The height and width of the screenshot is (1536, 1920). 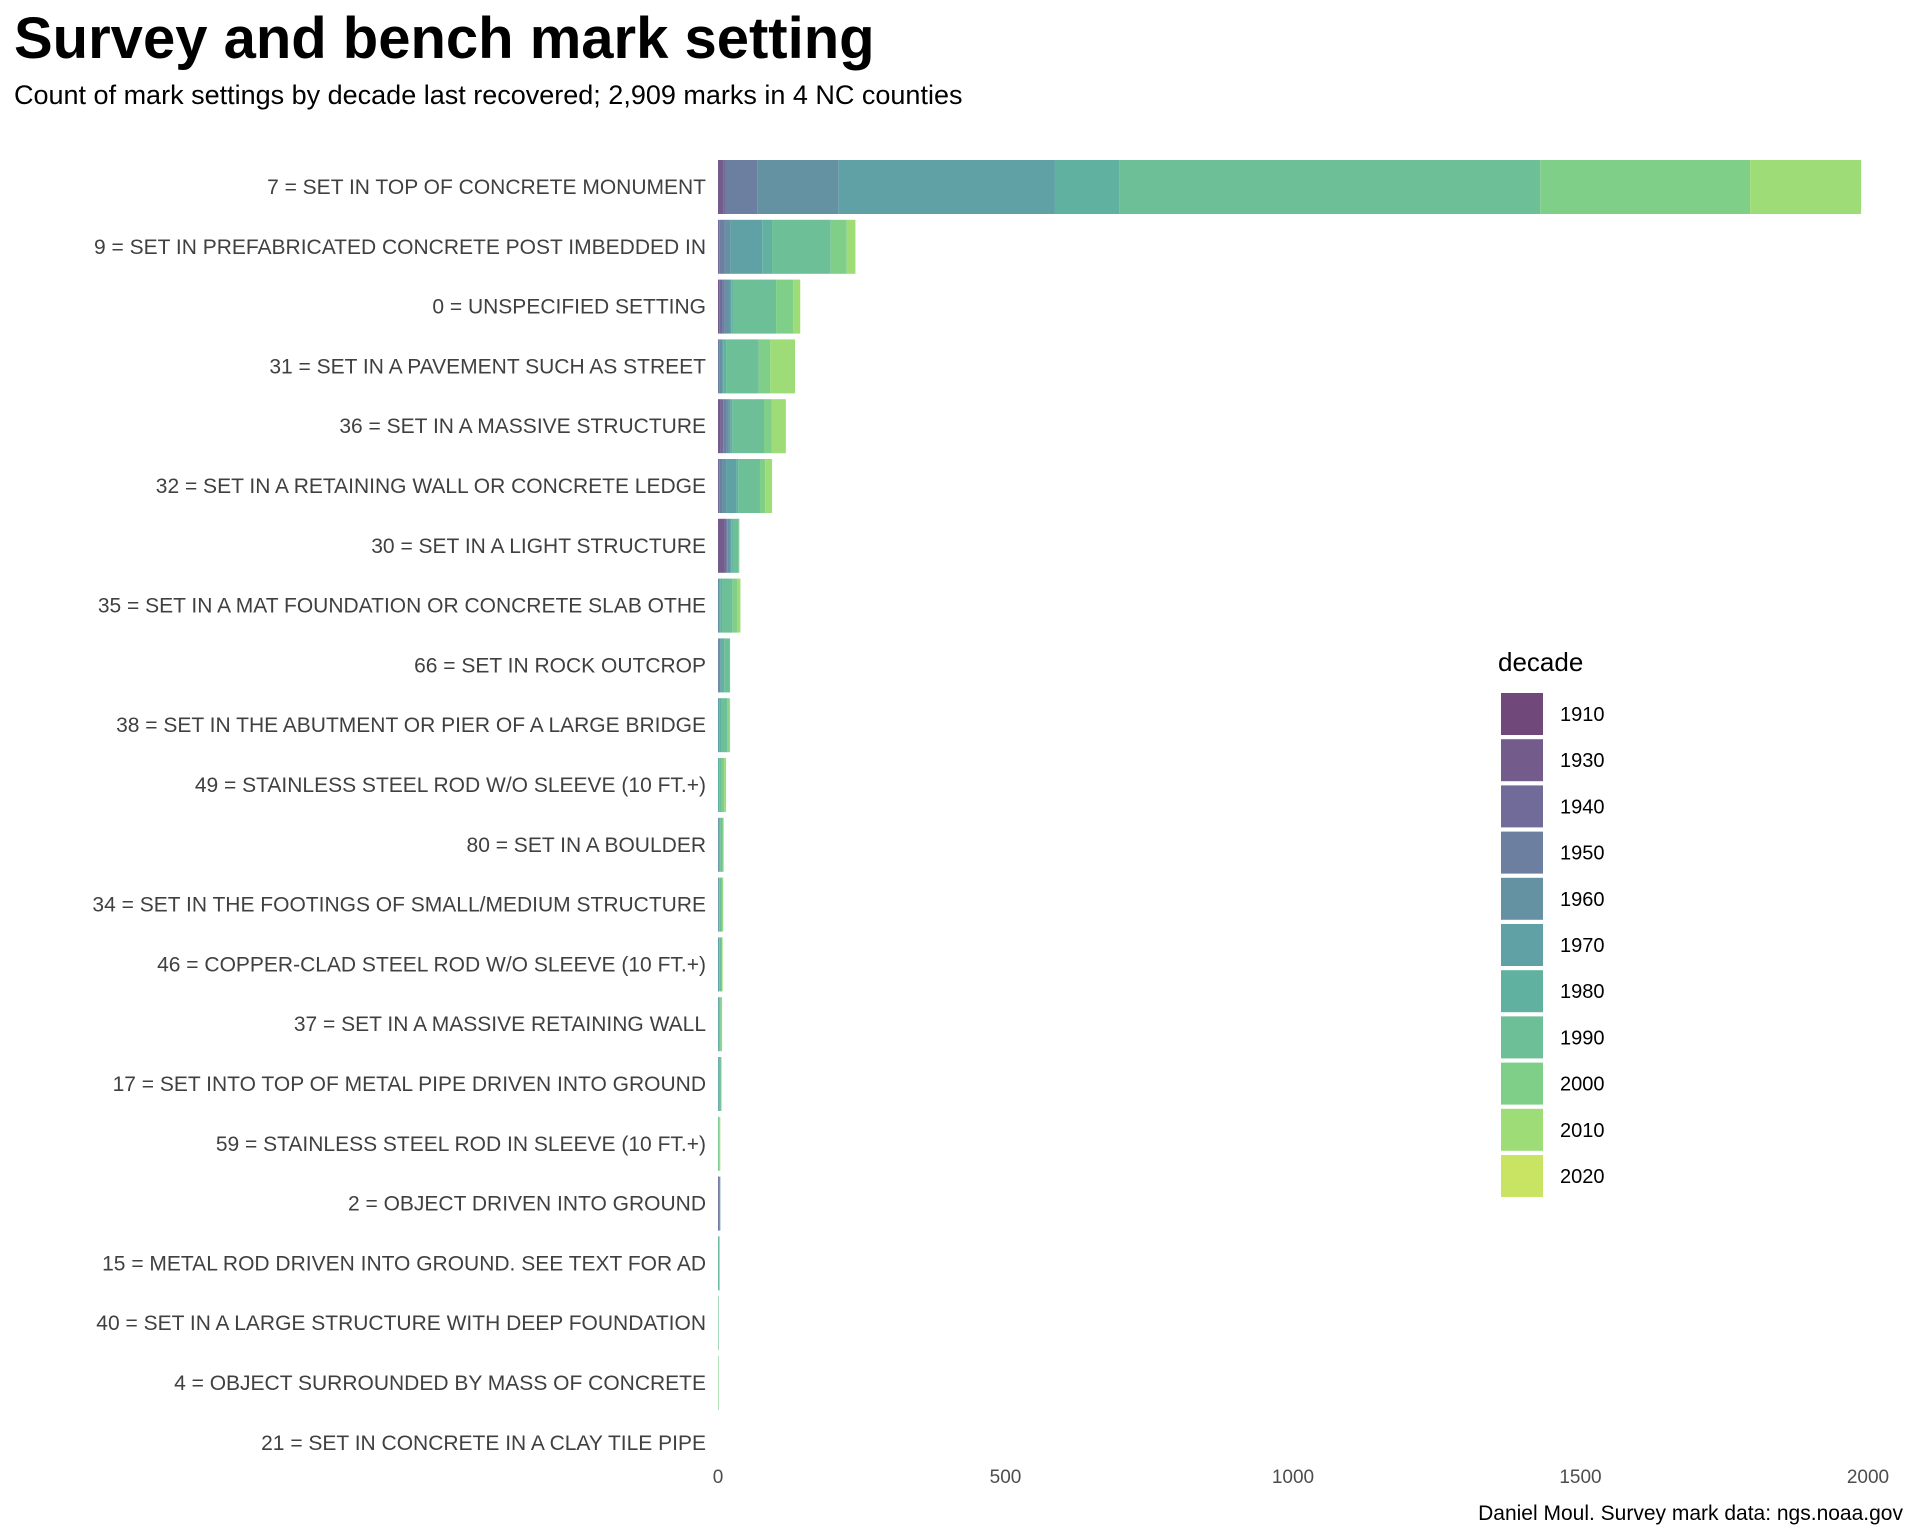 I want to click on x-tick-label: 0, so click(x=718, y=1477).